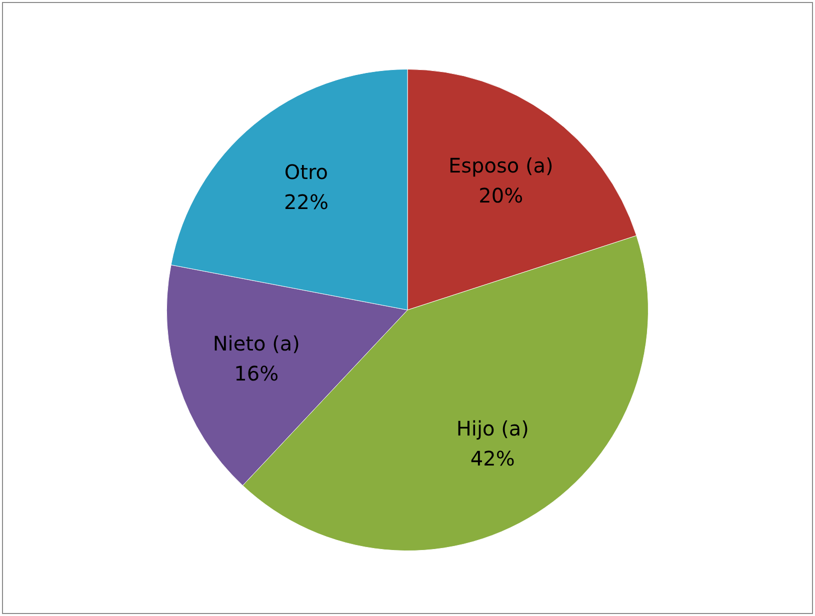 This screenshot has width=815, height=616. What do you see at coordinates (256, 373) in the screenshot?
I see `data-label: 16%` at bounding box center [256, 373].